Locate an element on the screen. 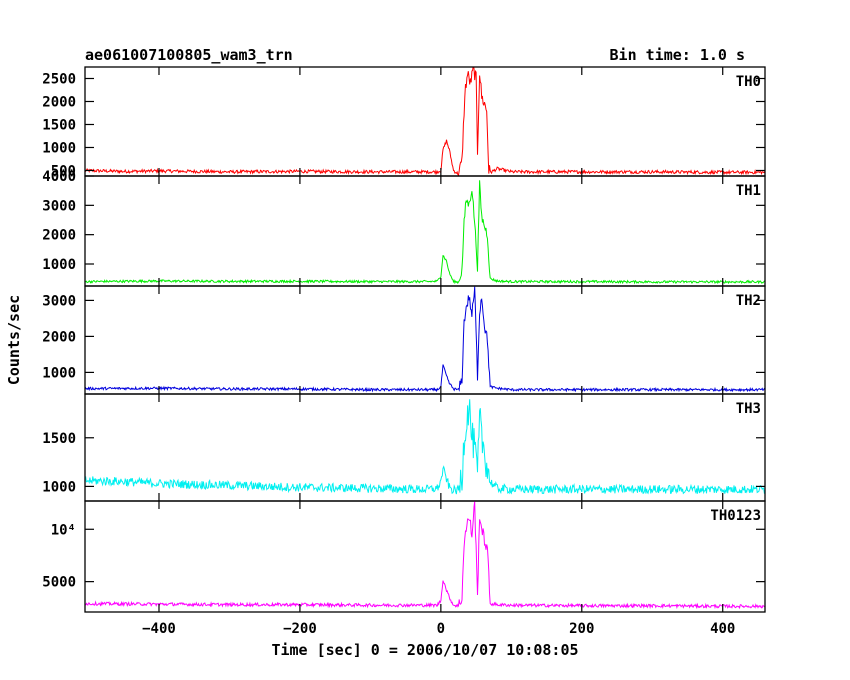 The image size is (850, 680). panel-th0123: TH0123 5000 10⁴ is located at coordinates (404, 556).